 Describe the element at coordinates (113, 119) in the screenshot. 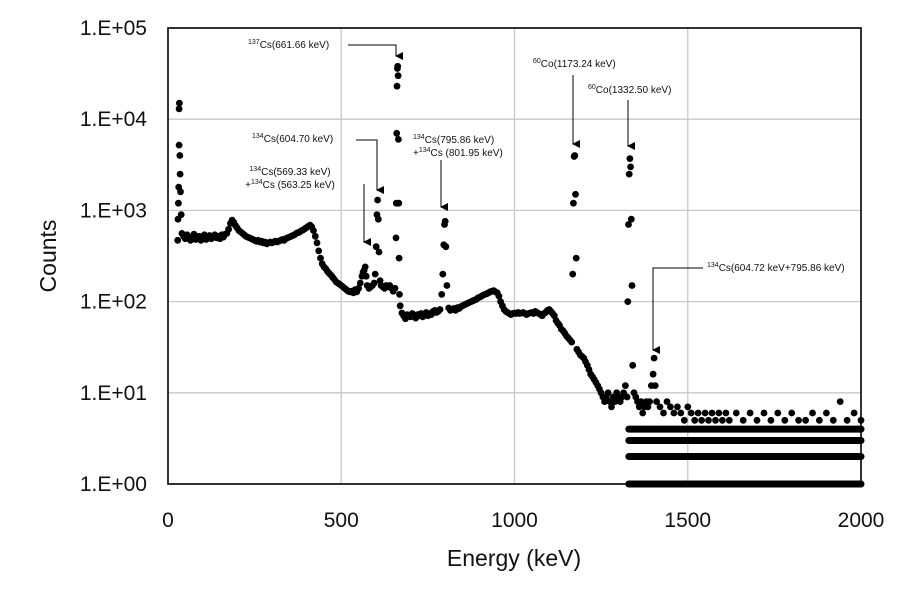

I see `y-tick-label: 1.E+04` at that location.